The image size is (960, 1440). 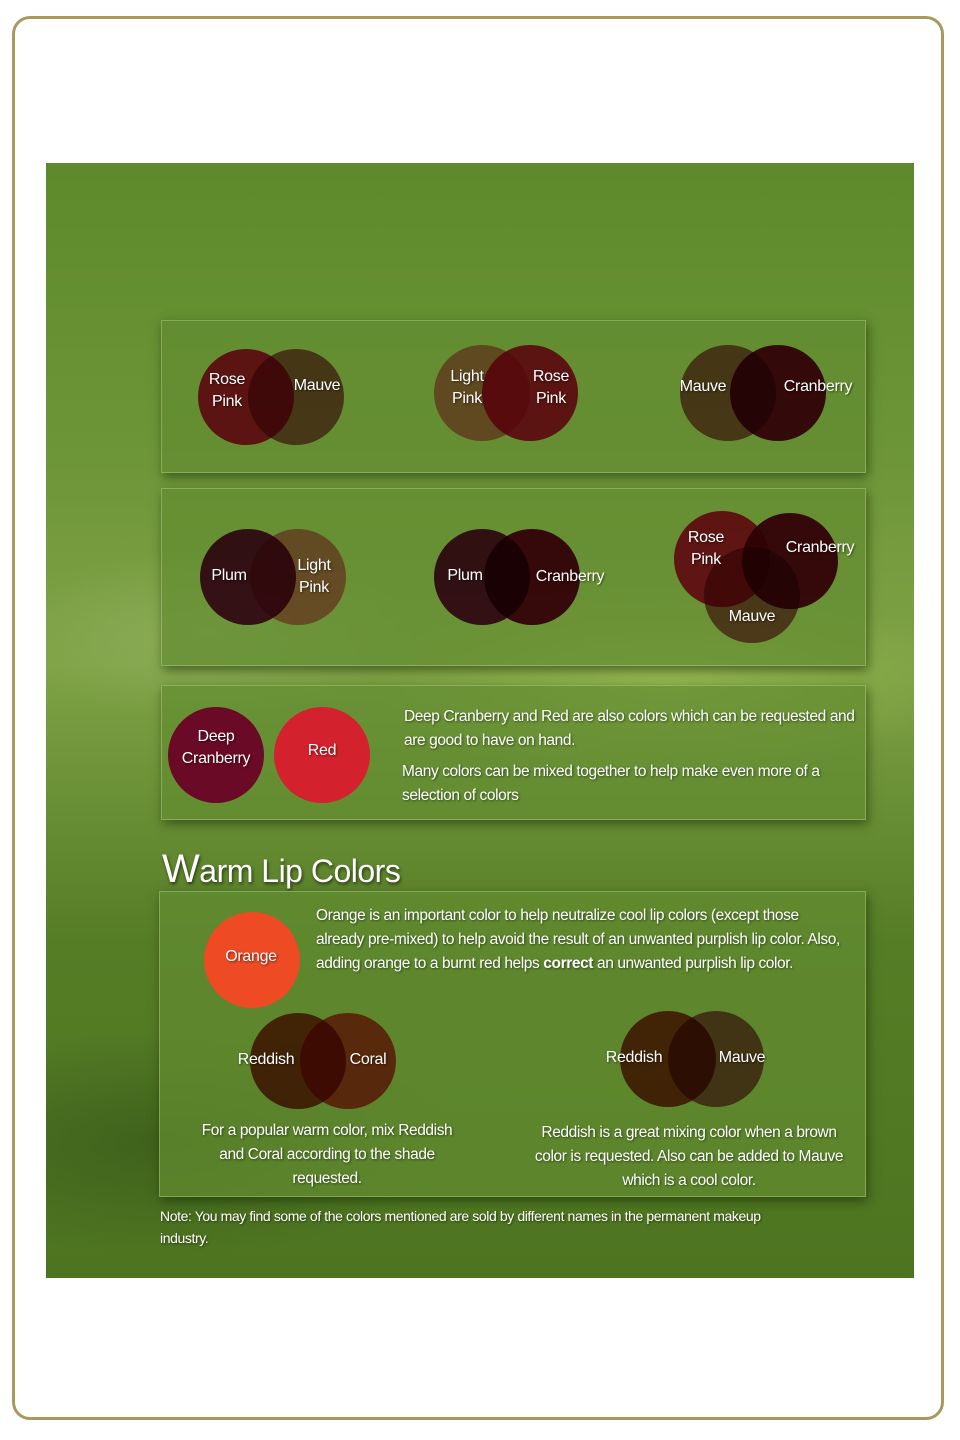 What do you see at coordinates (568, 963) in the screenshot?
I see `orange-text-bold: correct` at bounding box center [568, 963].